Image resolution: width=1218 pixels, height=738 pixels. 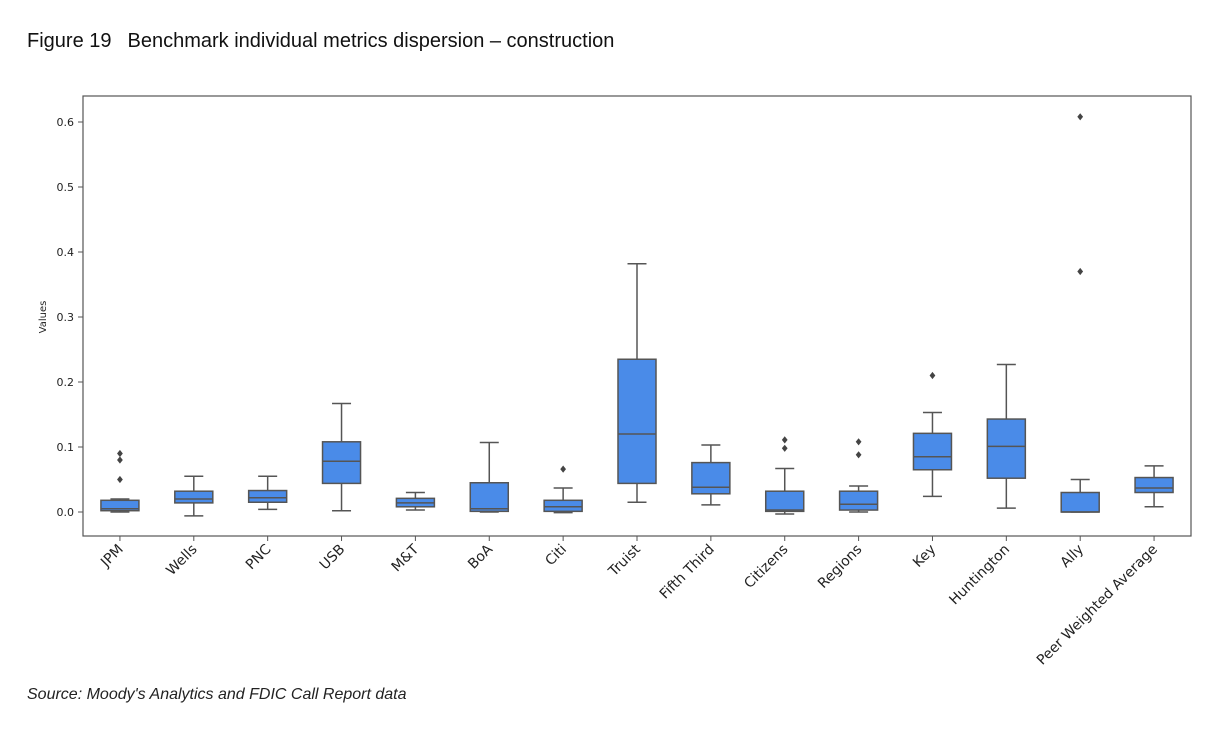 What do you see at coordinates (406, 558) in the screenshot?
I see `x-tick-label: M&T` at bounding box center [406, 558].